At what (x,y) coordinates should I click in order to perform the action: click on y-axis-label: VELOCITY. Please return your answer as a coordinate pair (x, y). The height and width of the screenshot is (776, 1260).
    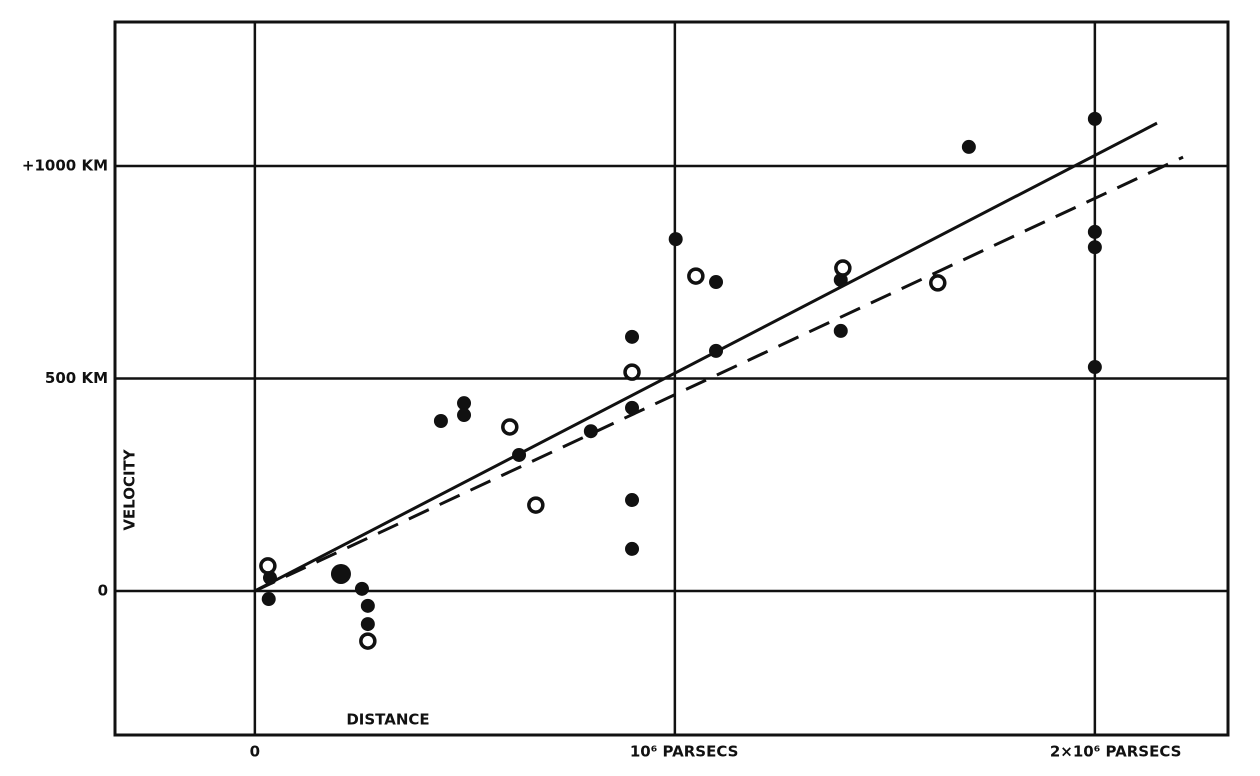
    Looking at the image, I should click on (130, 489).